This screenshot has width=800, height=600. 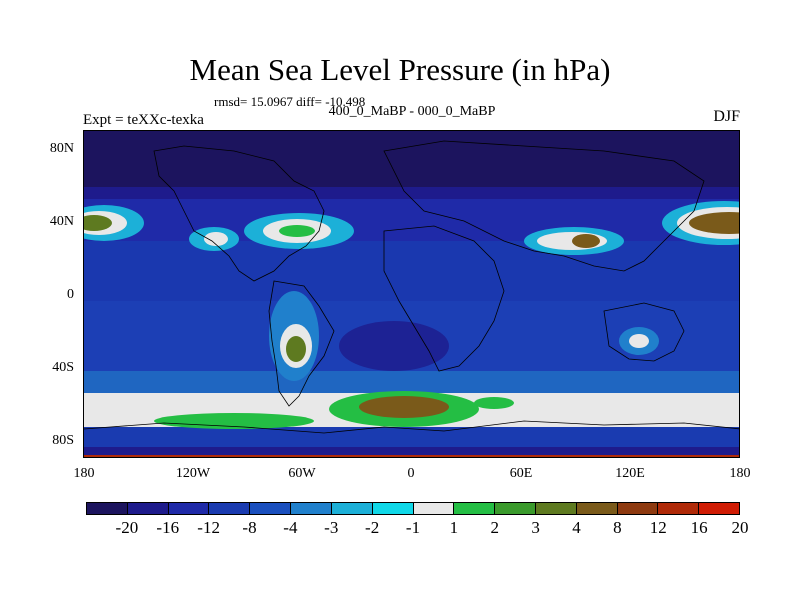 I want to click on antarctic-margin, so click(x=411, y=452).